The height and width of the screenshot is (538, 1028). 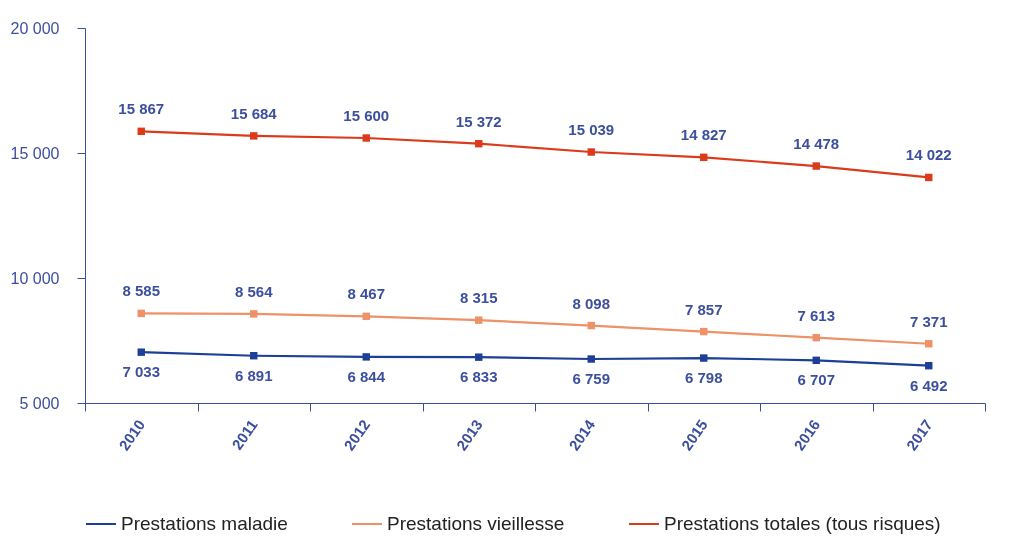 I want to click on y-tick-label: 5 000, so click(x=39, y=403).